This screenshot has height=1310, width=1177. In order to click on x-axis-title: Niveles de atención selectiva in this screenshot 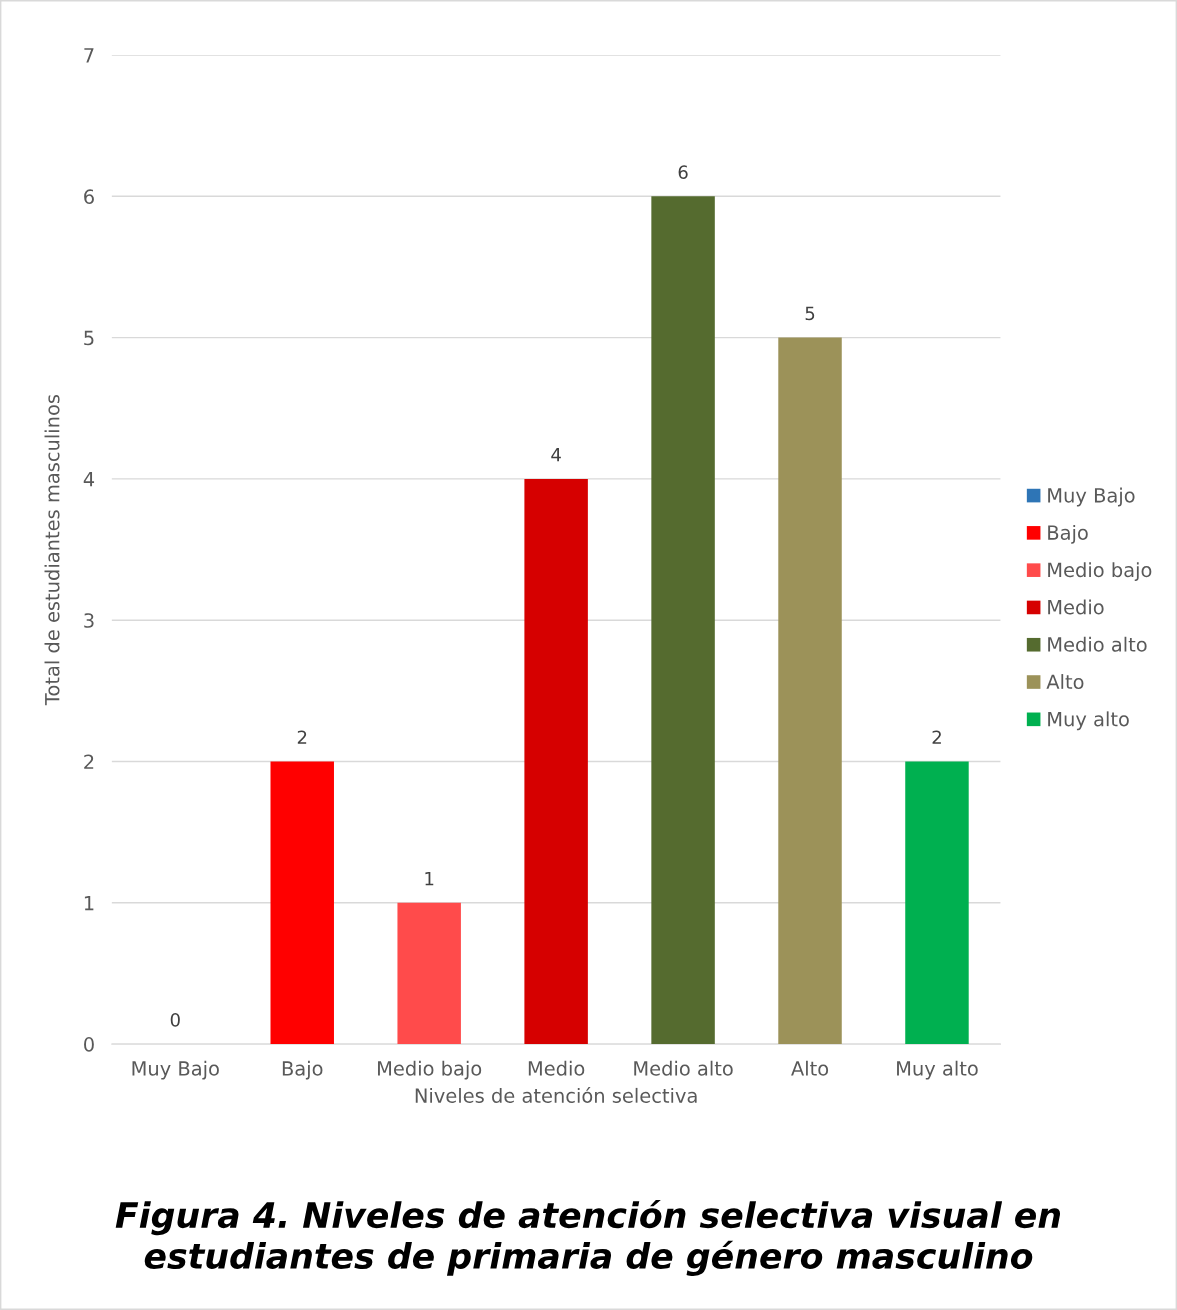, I will do `click(556, 1095)`.